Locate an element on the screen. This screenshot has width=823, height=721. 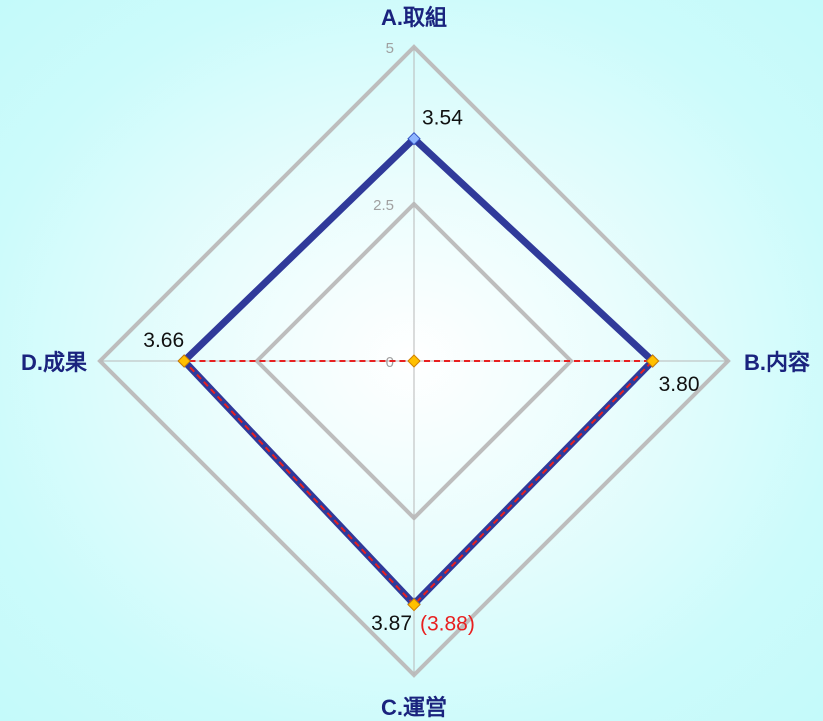
tick-label-1: 2.5 is located at coordinates (383, 205).